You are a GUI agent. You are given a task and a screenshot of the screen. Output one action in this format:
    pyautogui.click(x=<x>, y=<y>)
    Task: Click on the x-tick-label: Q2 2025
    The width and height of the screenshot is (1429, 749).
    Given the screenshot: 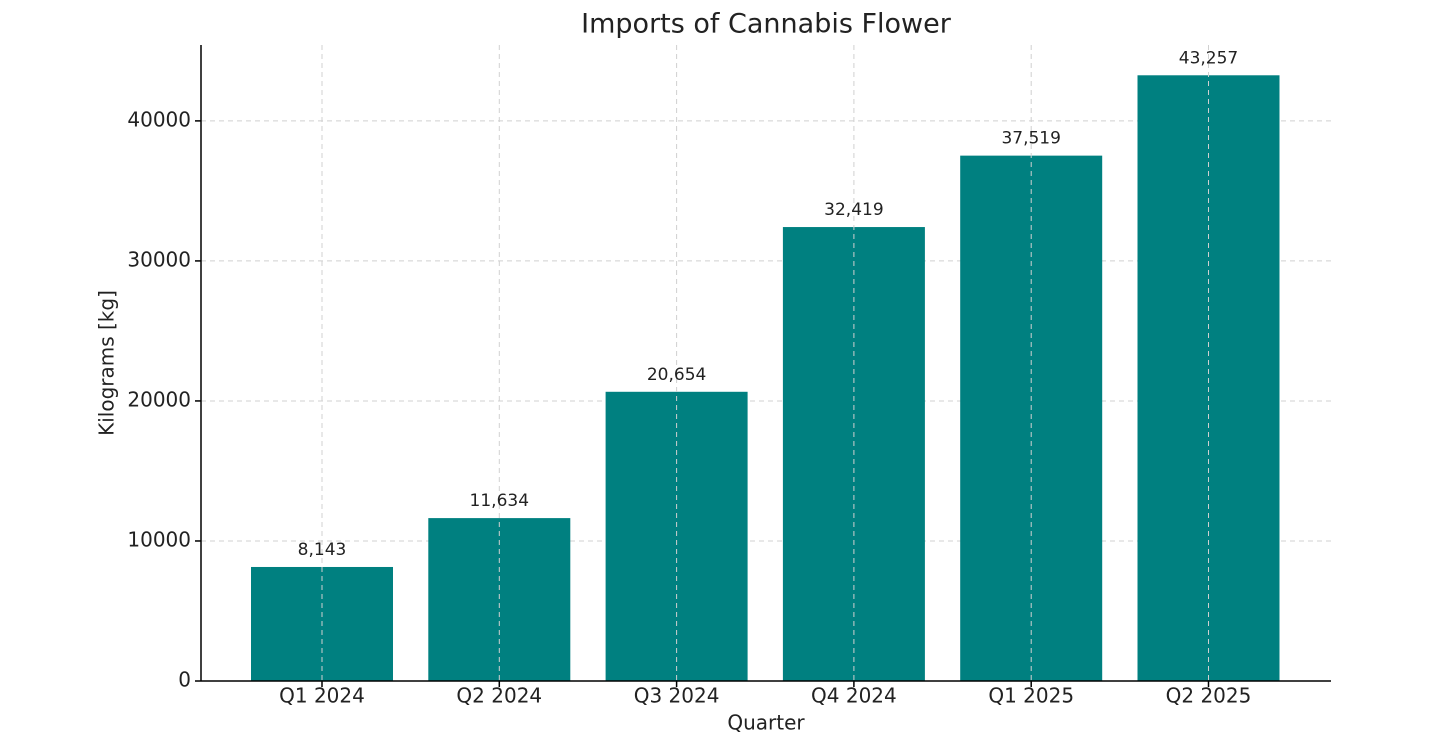 What is the action you would take?
    pyautogui.click(x=1209, y=696)
    